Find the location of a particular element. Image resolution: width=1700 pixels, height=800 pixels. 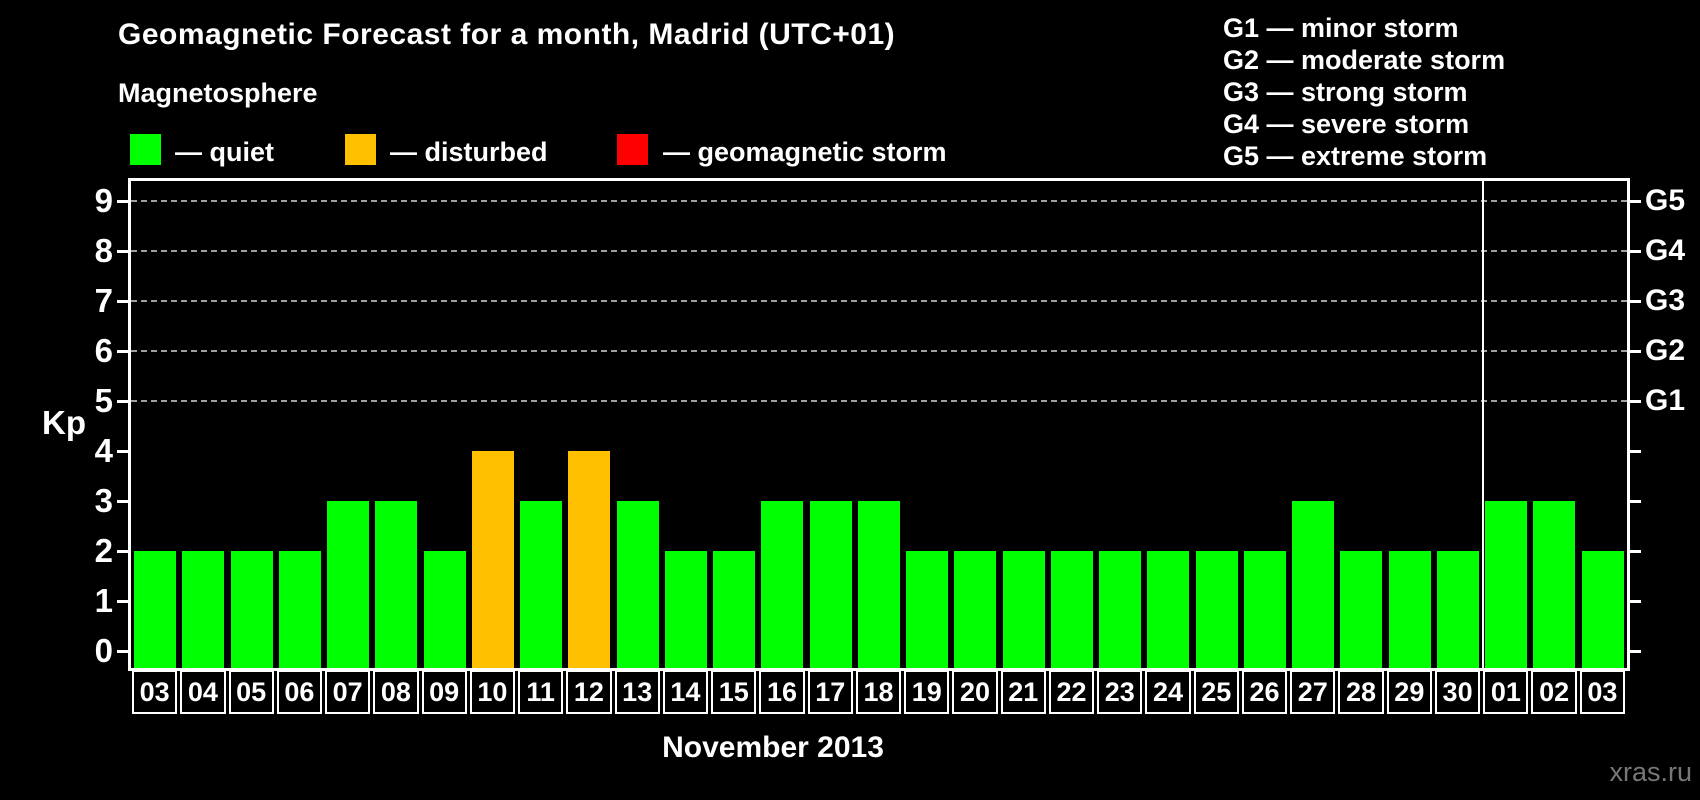

date-cell-19: 19 is located at coordinates (927, 692).